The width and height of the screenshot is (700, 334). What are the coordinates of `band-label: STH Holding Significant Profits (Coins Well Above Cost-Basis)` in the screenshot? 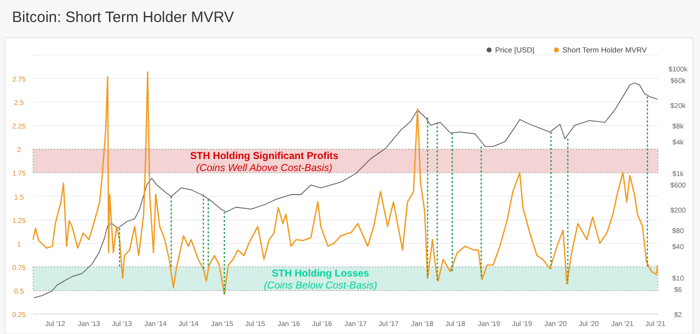 It's located at (264, 162).